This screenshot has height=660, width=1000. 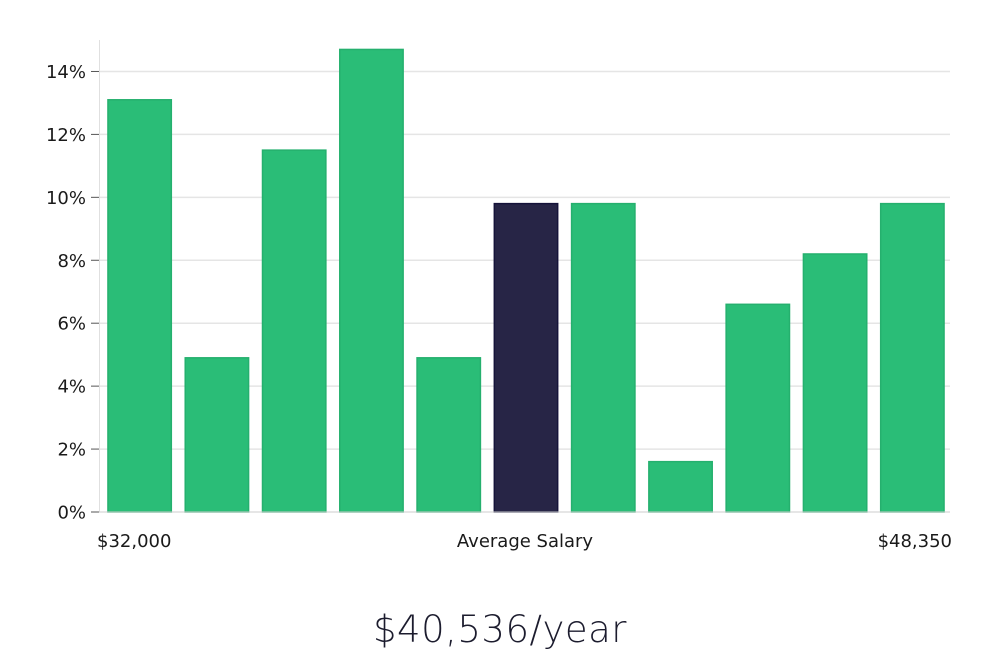 I want to click on y-tick-label: 8%, so click(x=71, y=261).